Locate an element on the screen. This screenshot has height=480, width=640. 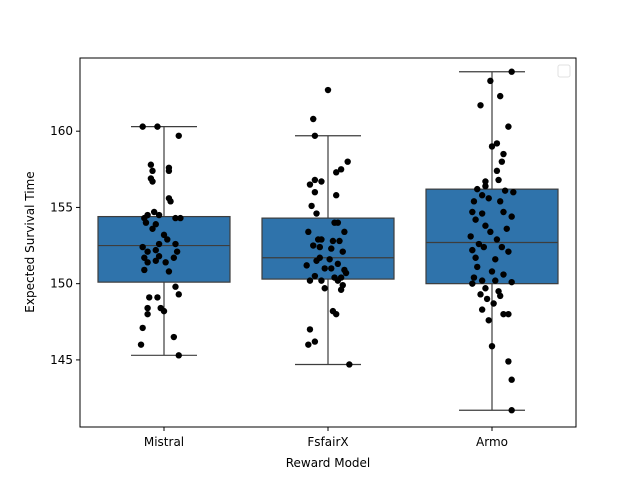
y-tick-label: 155 is located at coordinates (61, 207).